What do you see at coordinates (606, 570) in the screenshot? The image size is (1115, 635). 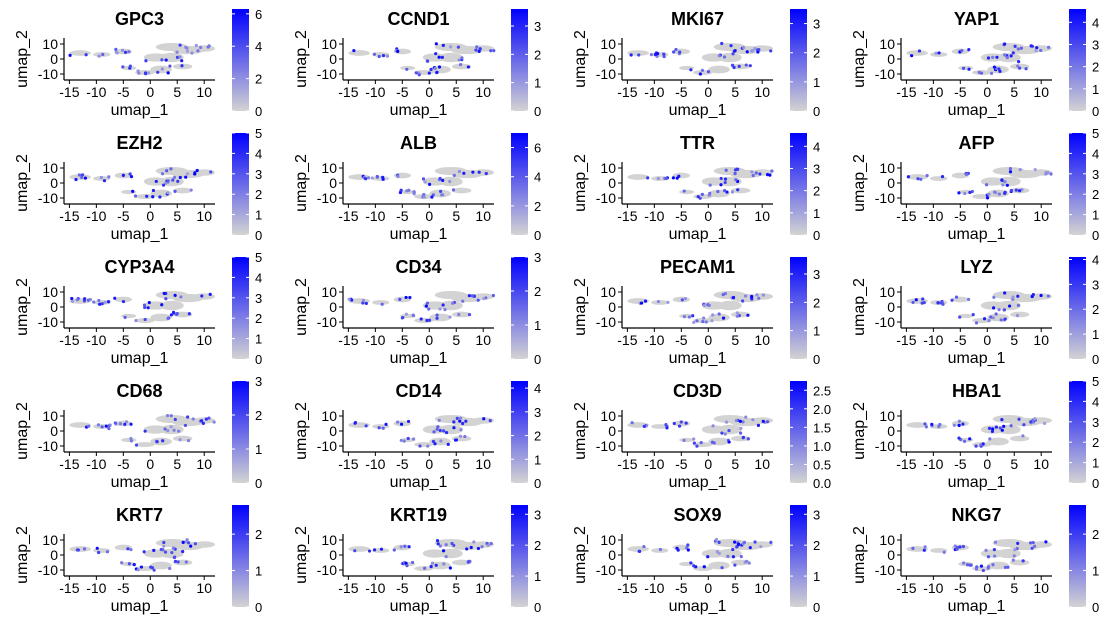 I see `y-tick-label: -10` at bounding box center [606, 570].